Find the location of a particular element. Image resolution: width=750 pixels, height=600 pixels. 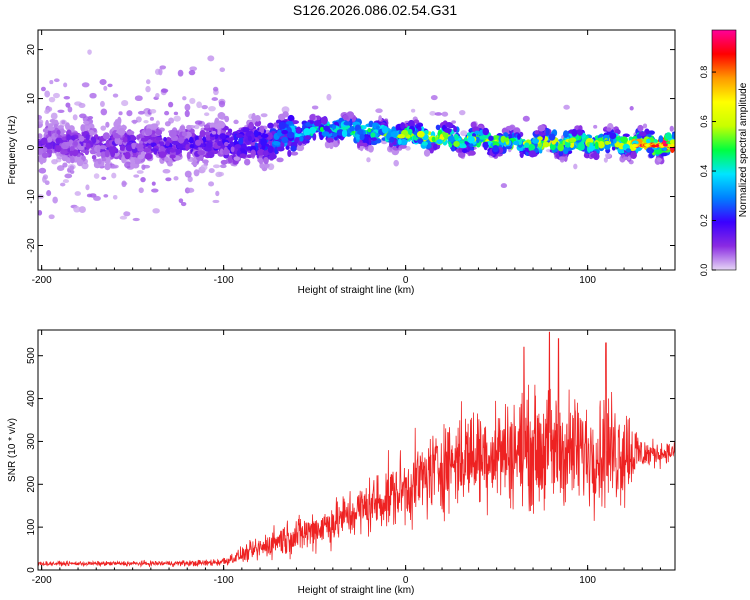

colorbar-tick-label: 0.6 is located at coordinates (704, 121).